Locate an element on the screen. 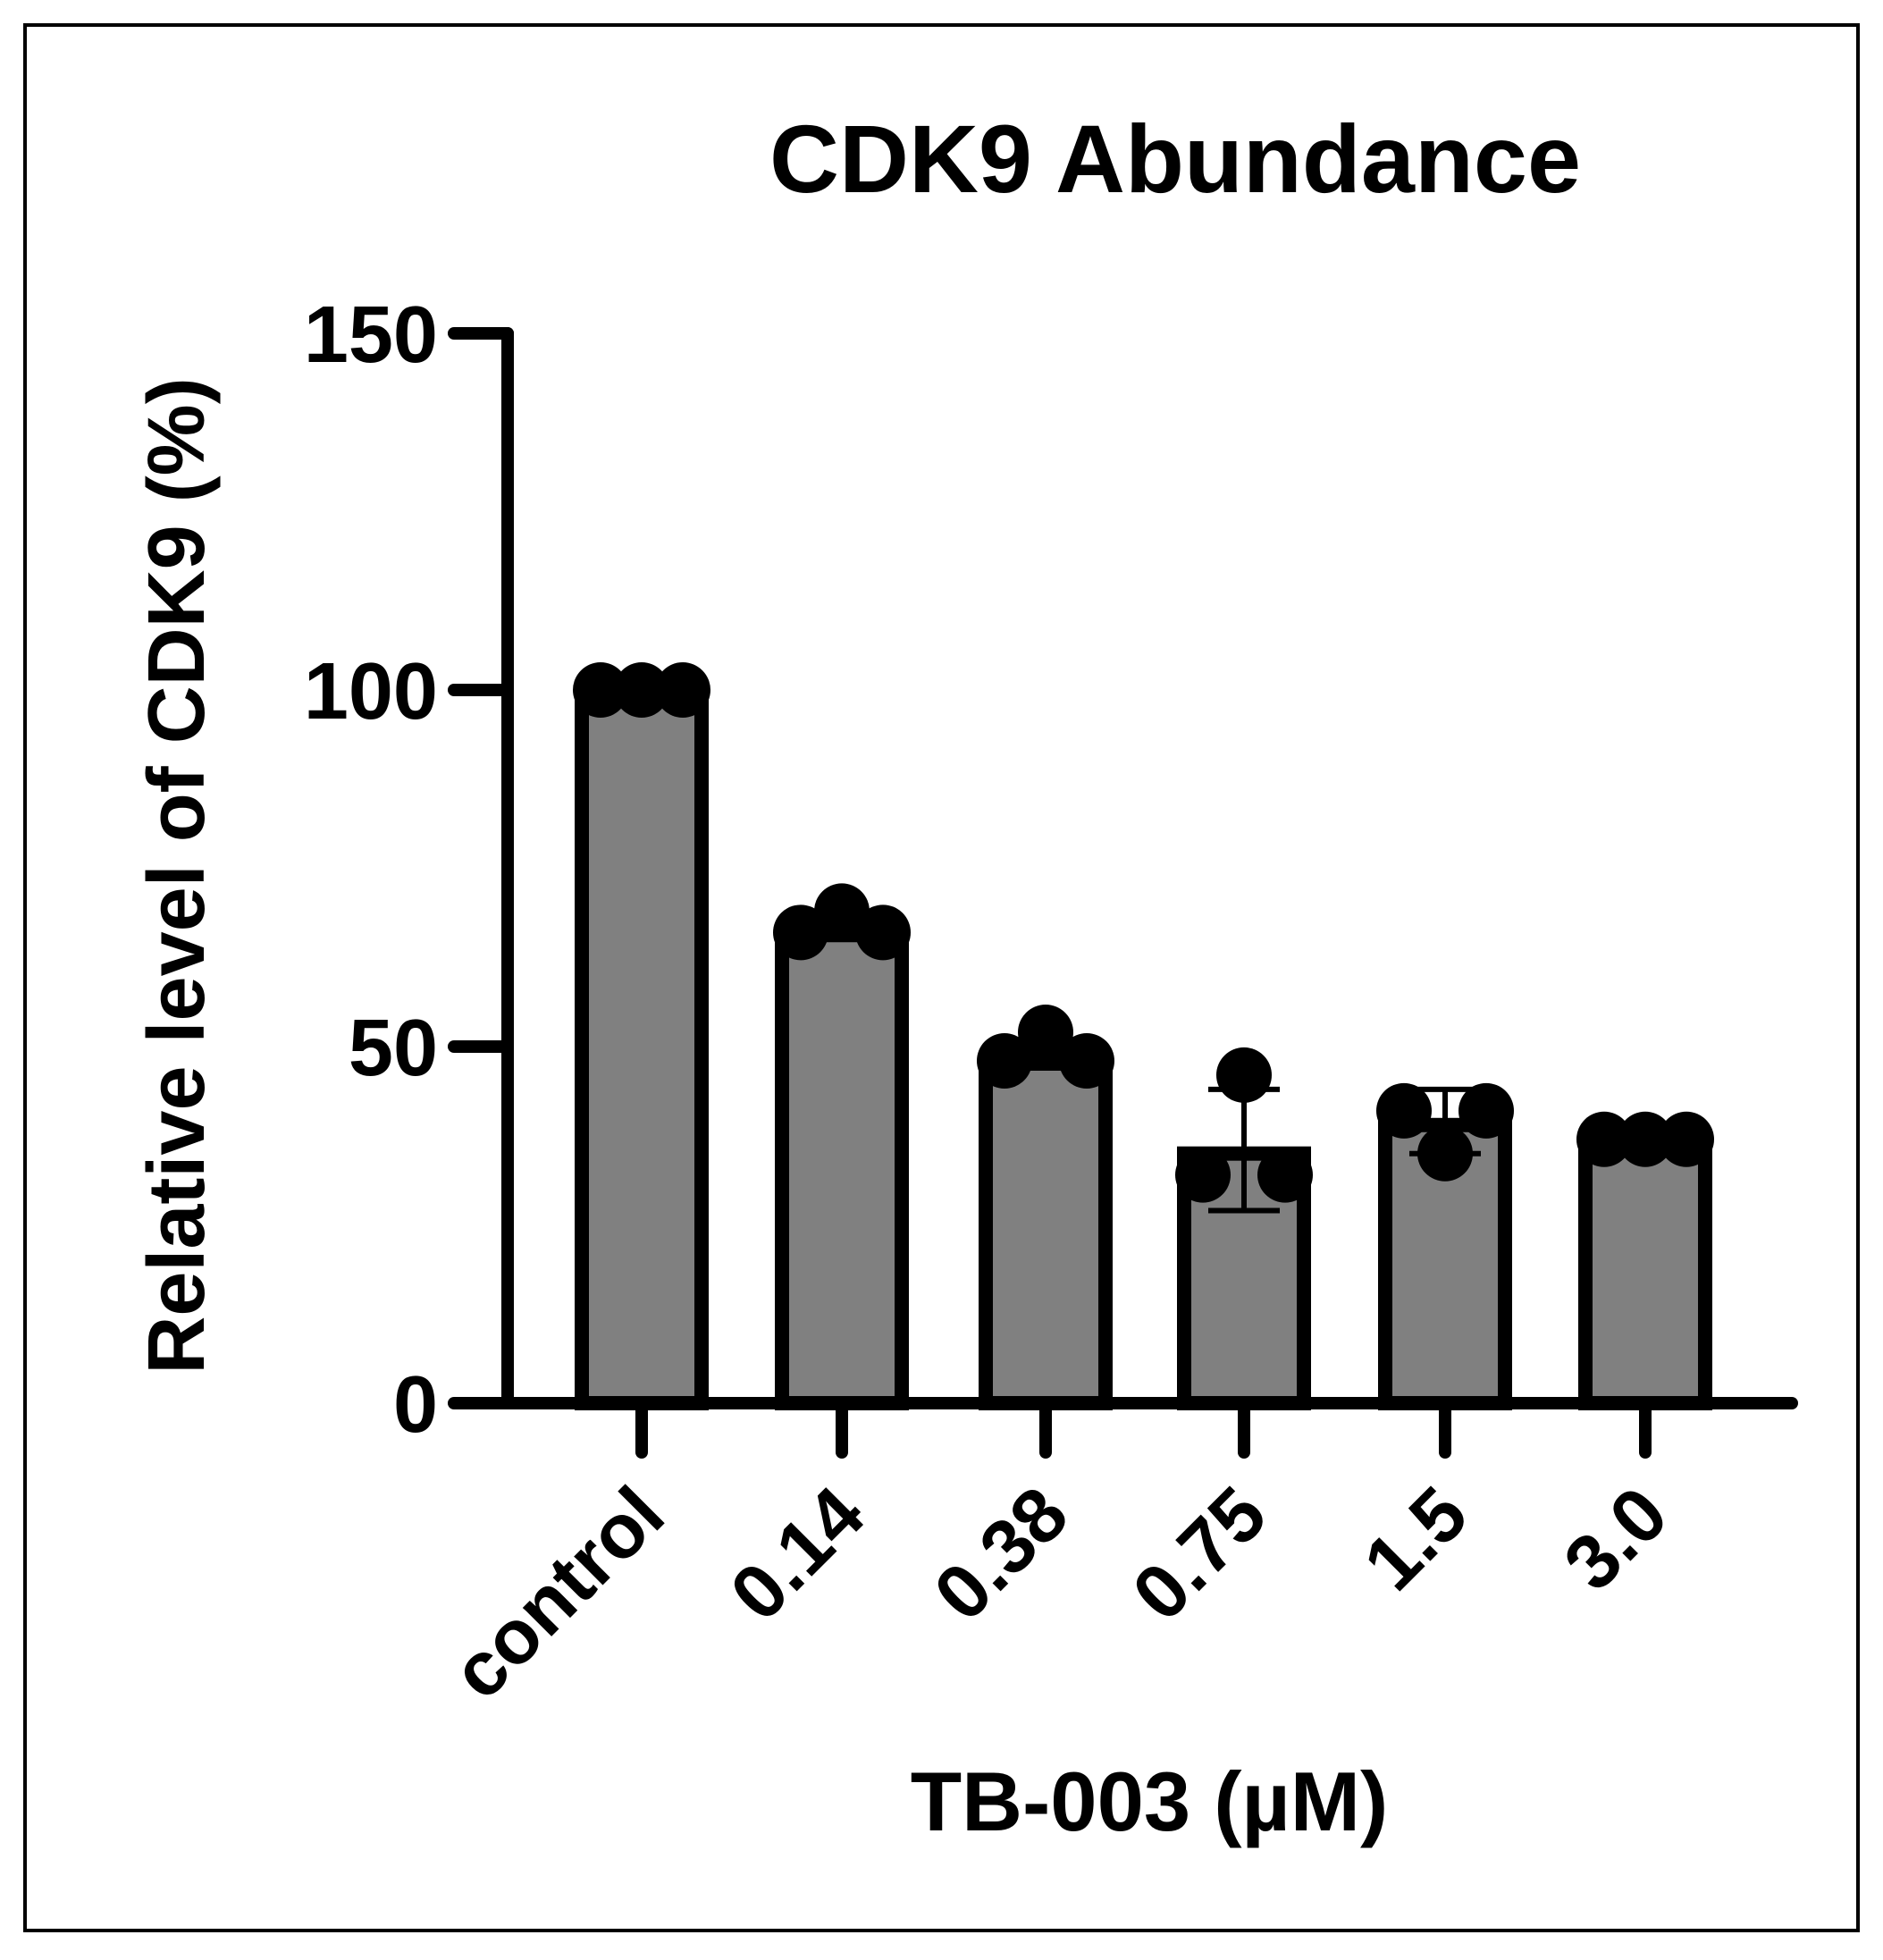 This screenshot has width=1883, height=1960. y-axis-label: Relative level of CDK9 (%) is located at coordinates (177, 875).